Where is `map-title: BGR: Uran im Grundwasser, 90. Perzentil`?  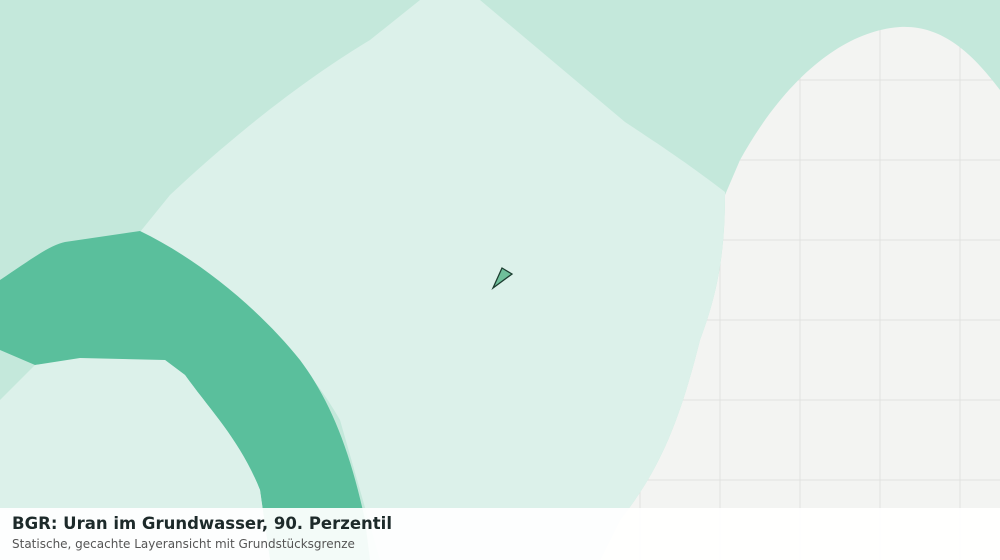
map-title: BGR: Uran im Grundwasser, 90. Perzentil is located at coordinates (202, 523).